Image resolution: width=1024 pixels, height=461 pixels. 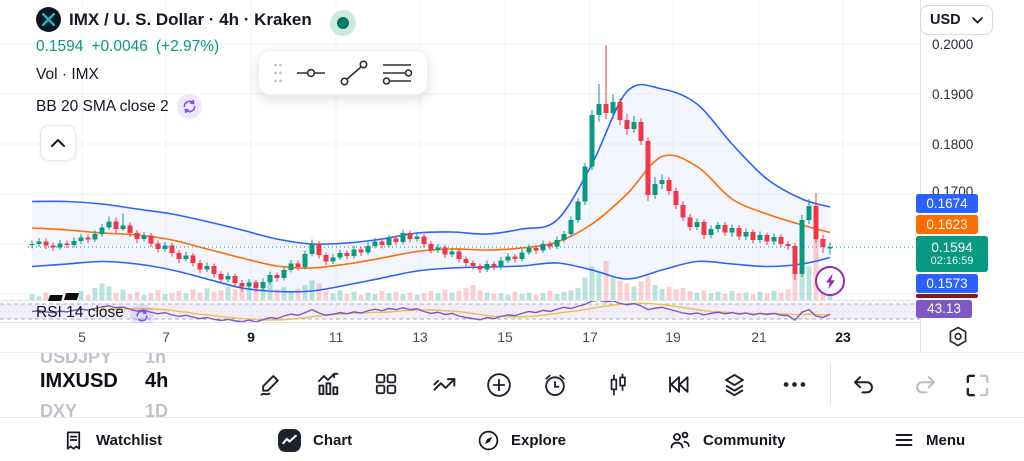 I want to click on svg-text: 0.1900, so click(x=952, y=94).